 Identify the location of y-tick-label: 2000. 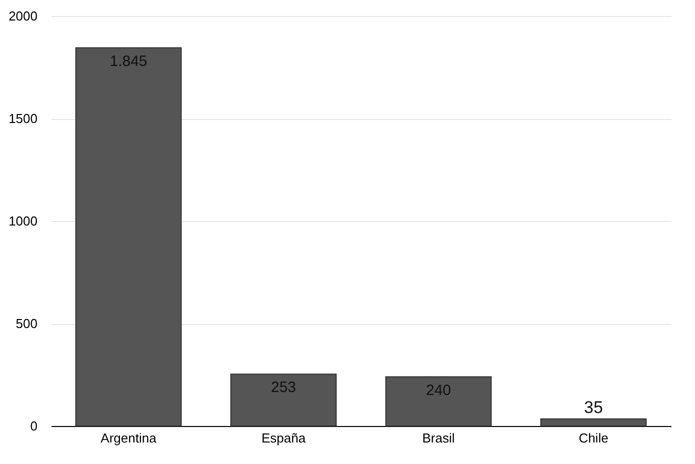
(23, 16).